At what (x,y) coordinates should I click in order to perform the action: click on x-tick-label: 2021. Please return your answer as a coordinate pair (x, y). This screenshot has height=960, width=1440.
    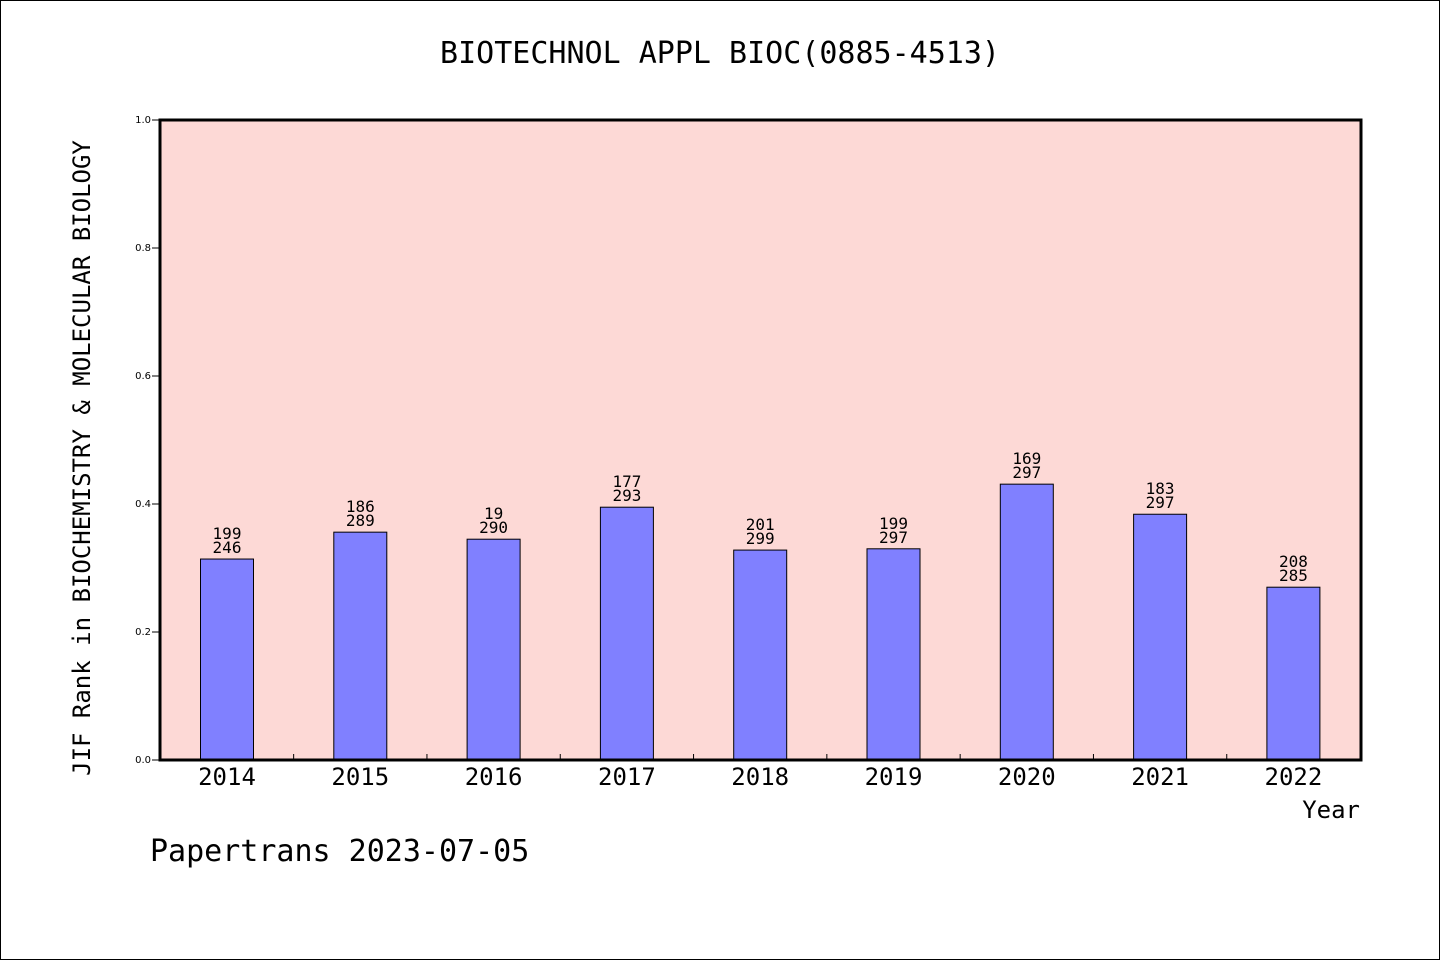
    Looking at the image, I should click on (1160, 777).